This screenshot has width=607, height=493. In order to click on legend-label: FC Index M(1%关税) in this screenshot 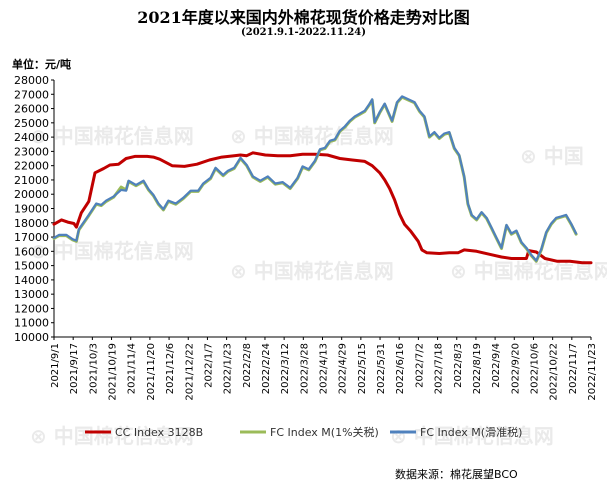, I will do `click(324, 432)`.